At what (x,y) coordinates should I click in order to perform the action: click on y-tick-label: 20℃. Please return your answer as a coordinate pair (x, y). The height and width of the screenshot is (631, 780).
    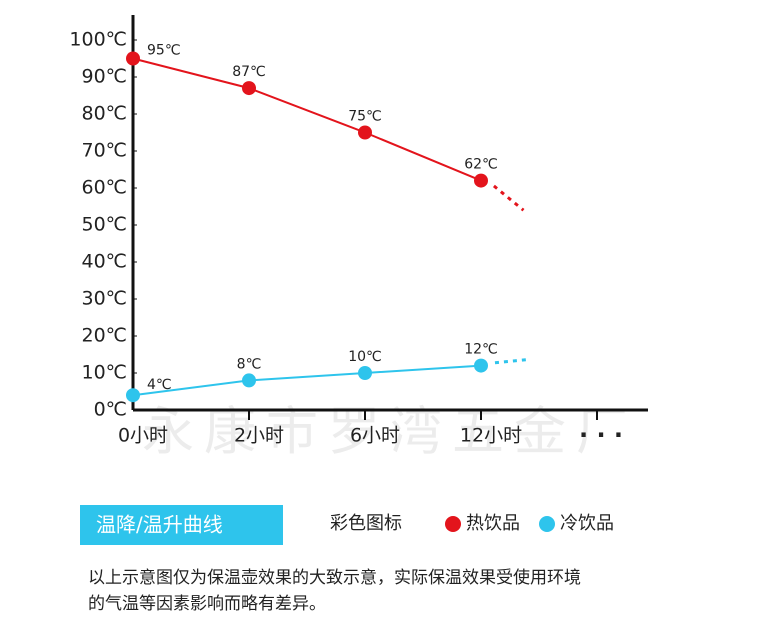
    Looking at the image, I should click on (104, 336).